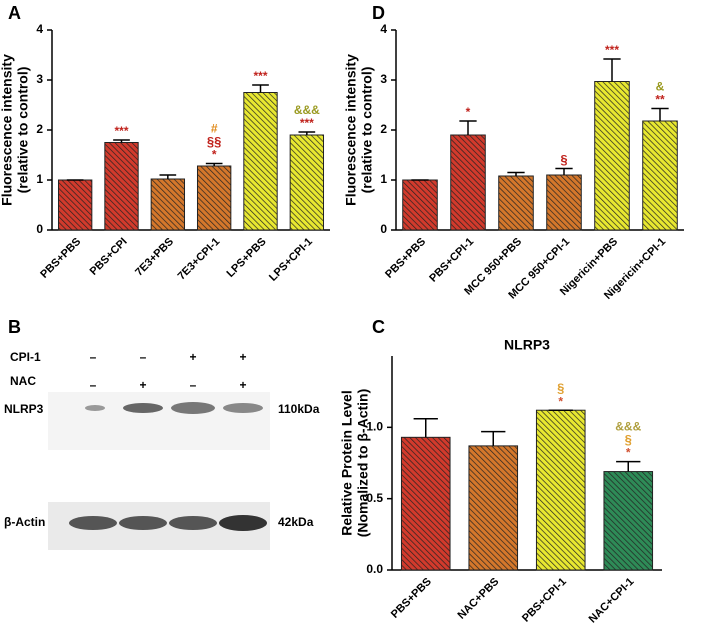  What do you see at coordinates (296, 522) in the screenshot?
I see `band-size: 42kDa` at bounding box center [296, 522].